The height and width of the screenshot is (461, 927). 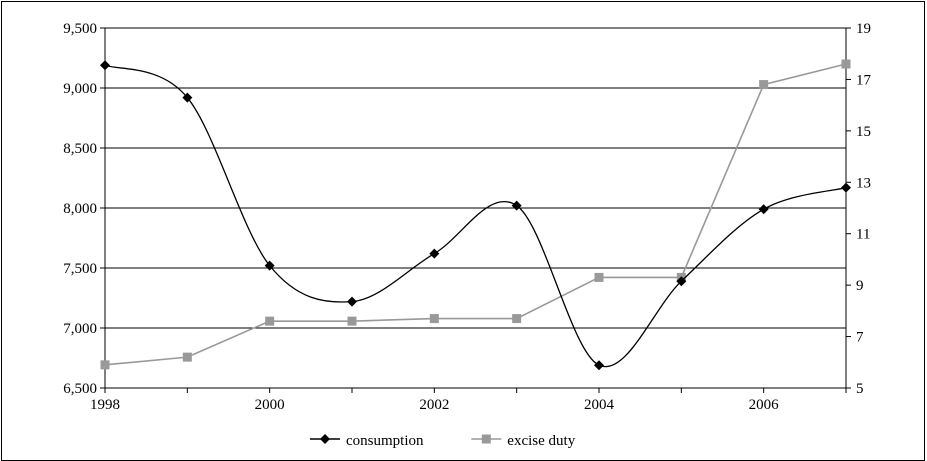 I want to click on legend: consumption excise duty, so click(x=443, y=441).